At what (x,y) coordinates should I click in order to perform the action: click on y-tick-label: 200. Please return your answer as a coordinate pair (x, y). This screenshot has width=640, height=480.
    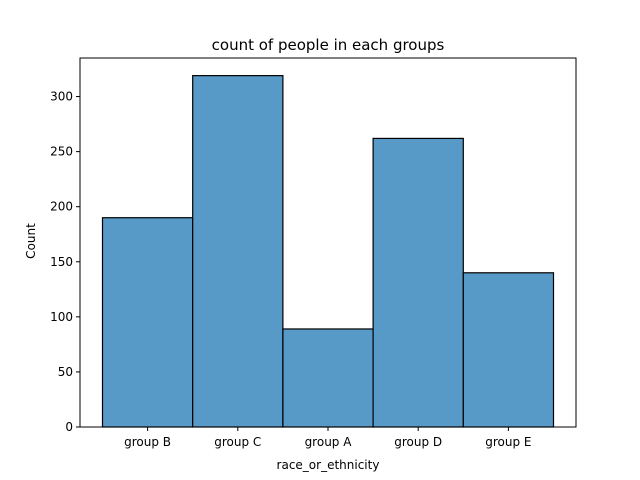
    Looking at the image, I should click on (61, 207).